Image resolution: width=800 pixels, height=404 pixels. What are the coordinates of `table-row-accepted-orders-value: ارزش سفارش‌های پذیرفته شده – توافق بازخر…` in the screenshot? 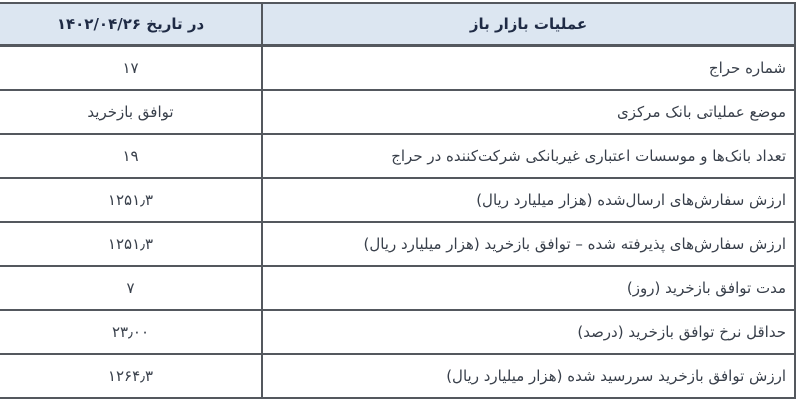 It's located at (398, 244).